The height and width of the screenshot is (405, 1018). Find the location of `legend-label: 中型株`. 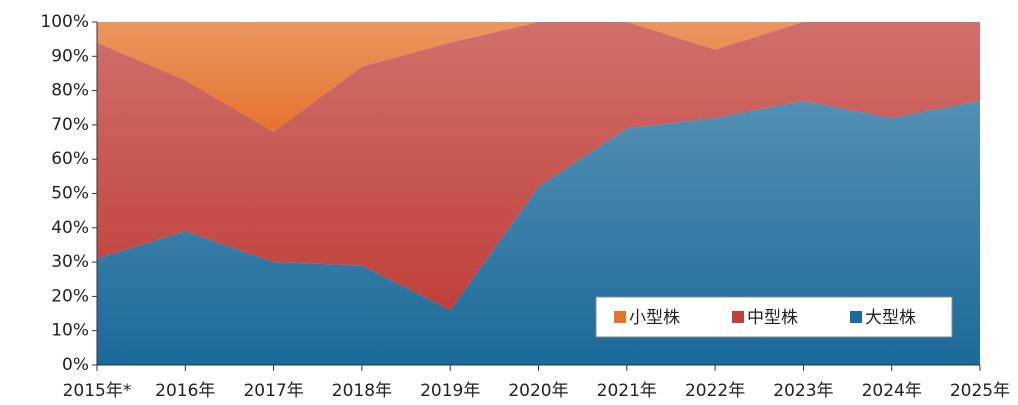

legend-label: 中型株 is located at coordinates (772, 318).